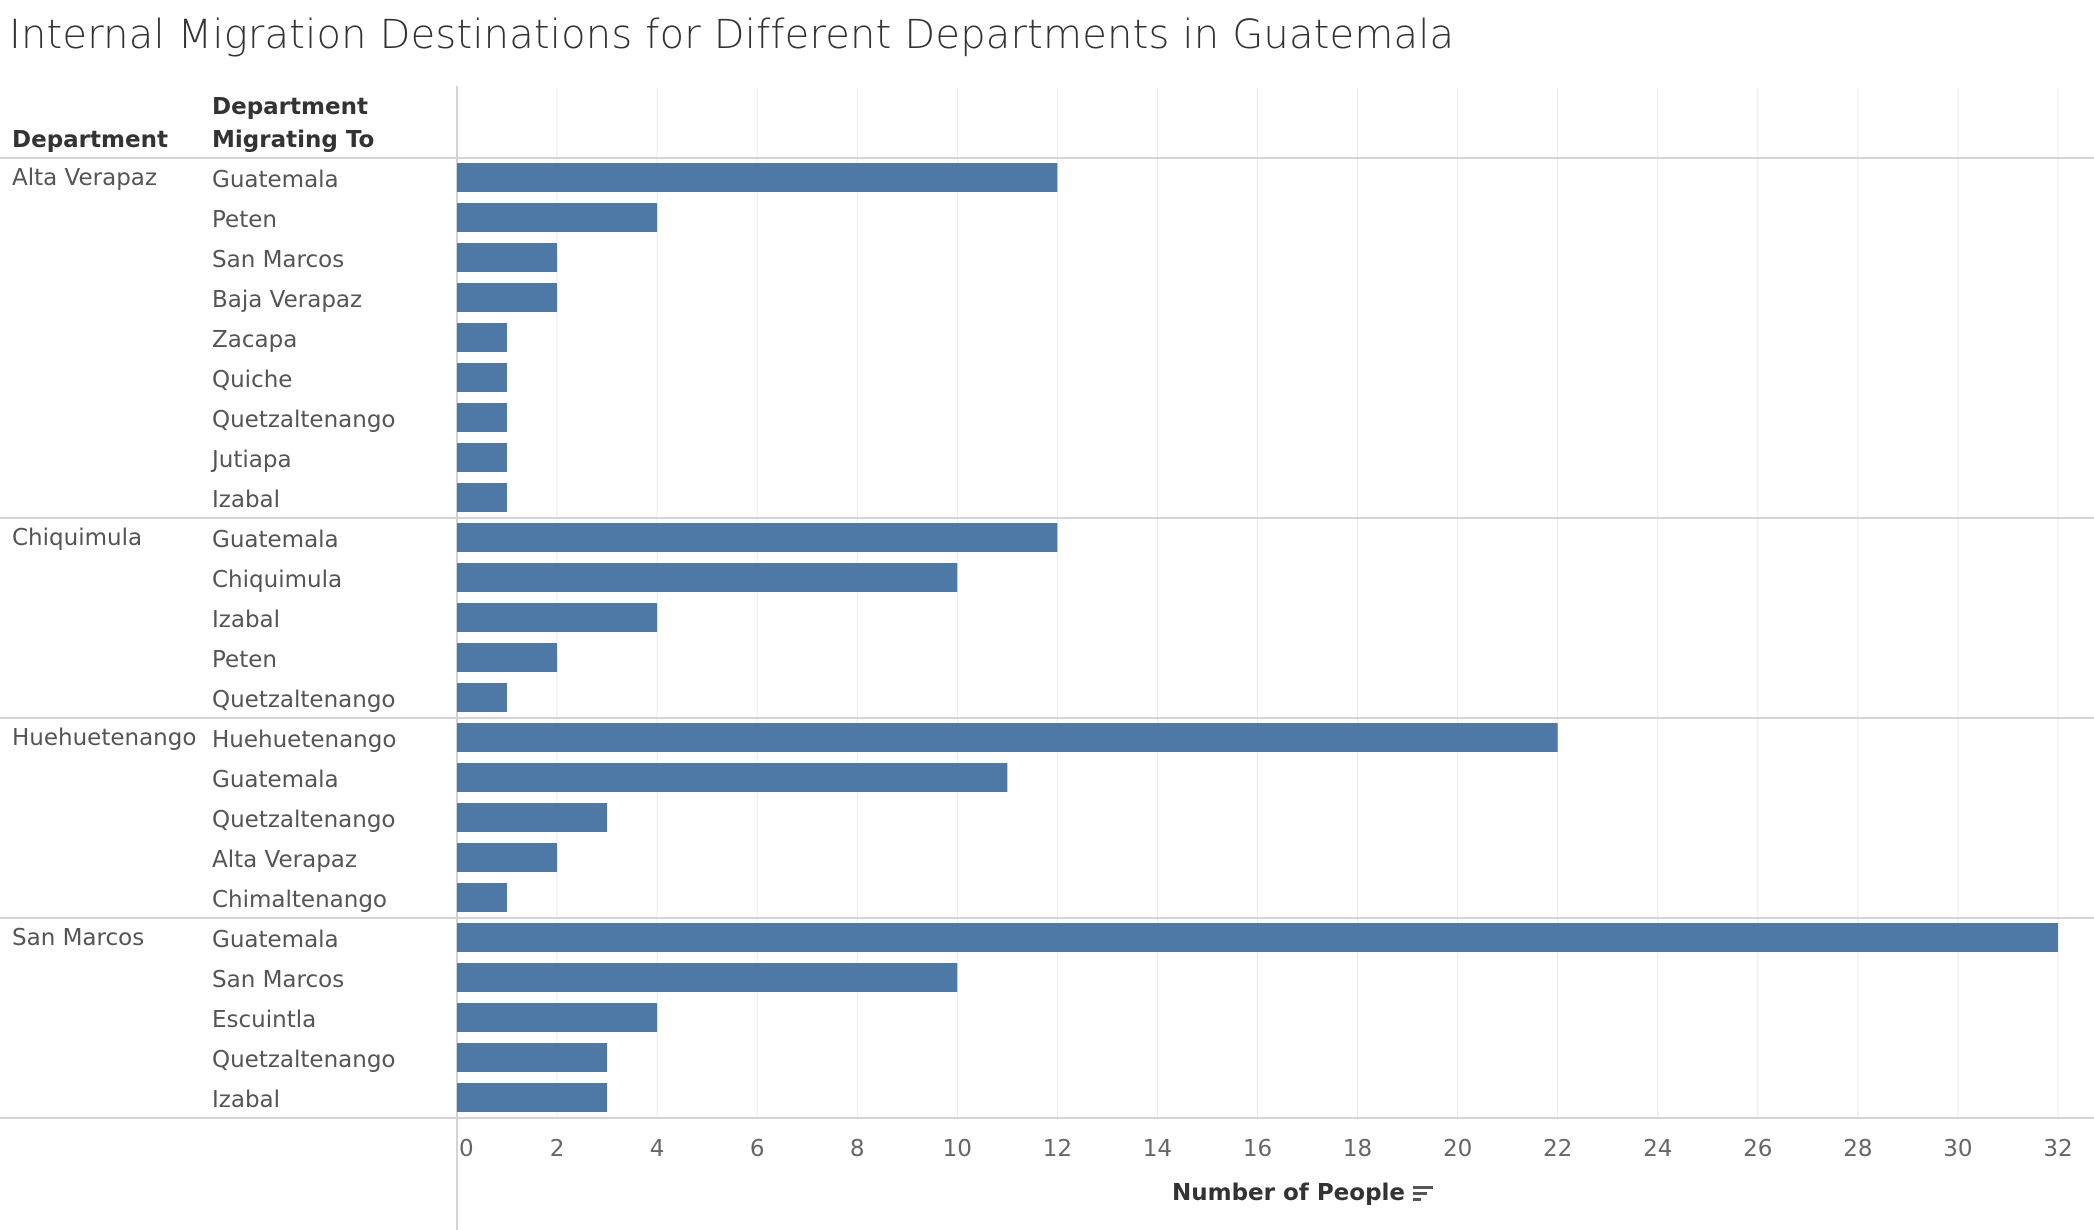  I want to click on destination-header-line2: Migrating To, so click(293, 140).